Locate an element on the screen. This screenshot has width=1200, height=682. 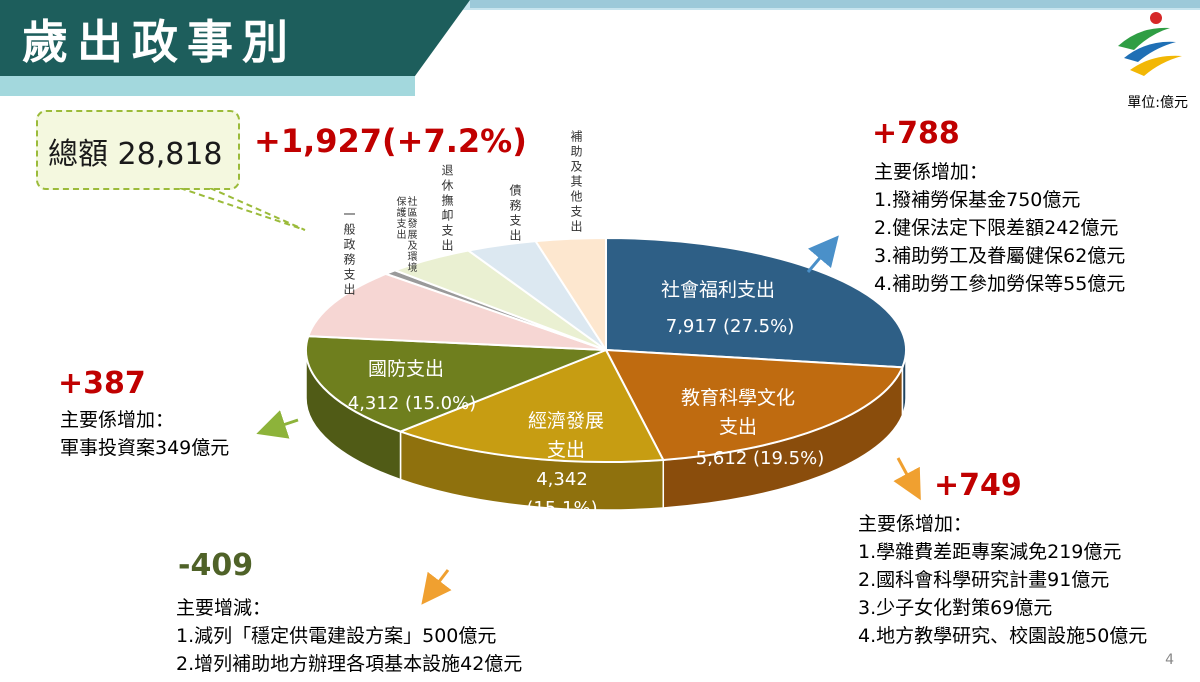
economy-heading: 主要增減： is located at coordinates (224, 608).